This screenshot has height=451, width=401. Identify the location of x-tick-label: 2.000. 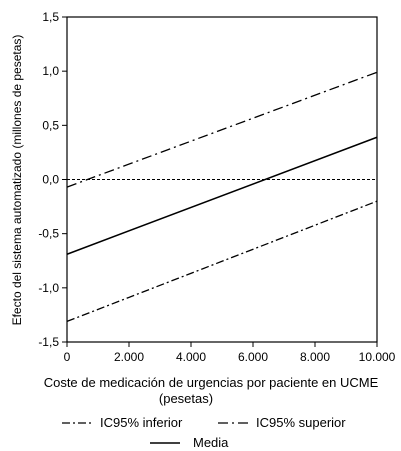
(129, 357).